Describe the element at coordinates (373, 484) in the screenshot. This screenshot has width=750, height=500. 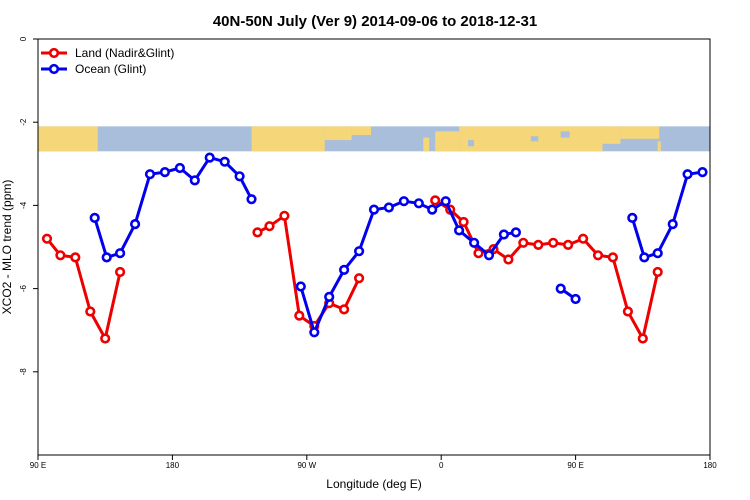
I see `x-axis-label: Longitude (deg E)` at that location.